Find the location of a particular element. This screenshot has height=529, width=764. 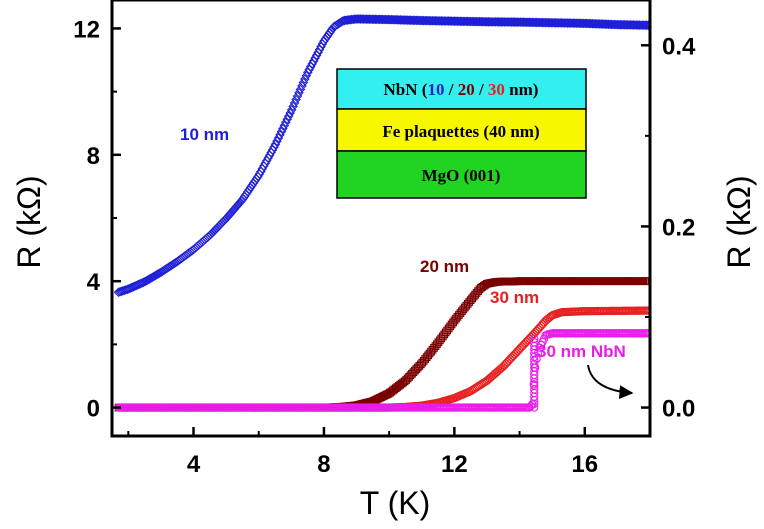

y-tick-label-right: 0.4 is located at coordinates (679, 46).